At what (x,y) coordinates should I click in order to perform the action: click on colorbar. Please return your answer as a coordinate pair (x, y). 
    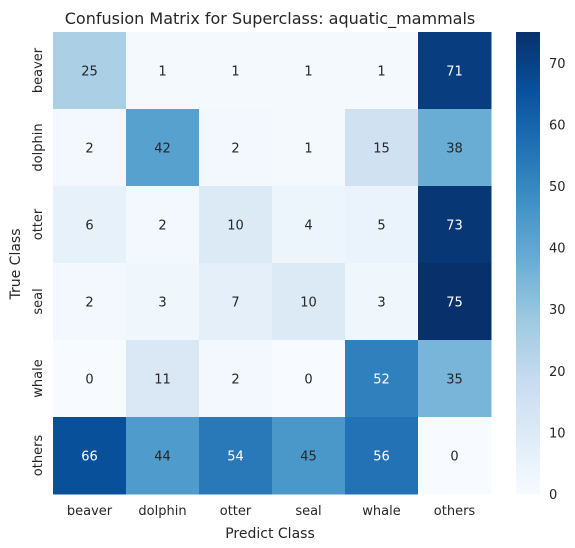
    Looking at the image, I should click on (528, 263).